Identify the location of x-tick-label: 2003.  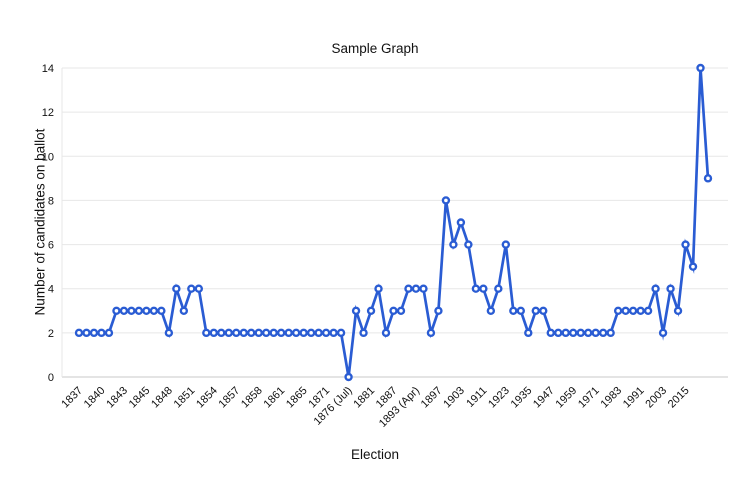
(656, 398).